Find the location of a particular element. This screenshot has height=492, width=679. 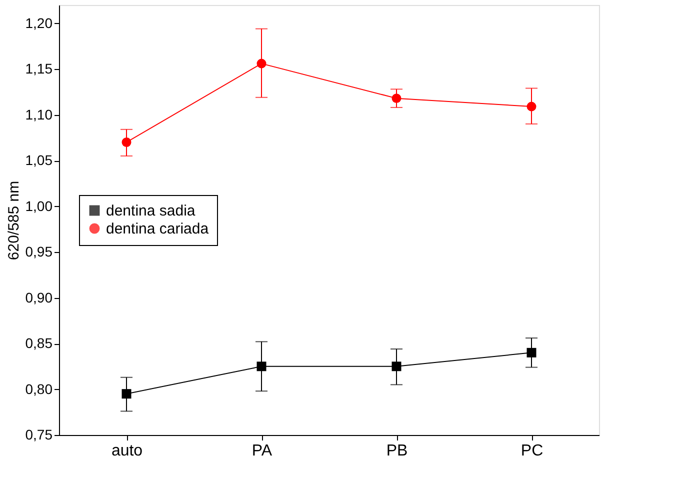

y-tick-label: 0,75 is located at coordinates (39, 434).